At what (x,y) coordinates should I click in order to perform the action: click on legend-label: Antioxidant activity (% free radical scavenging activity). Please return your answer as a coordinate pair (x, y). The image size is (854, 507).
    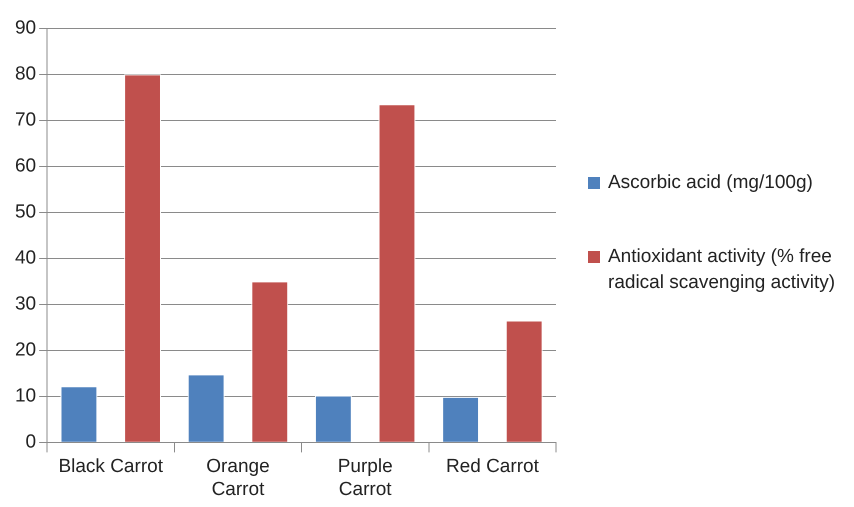
    Looking at the image, I should click on (722, 270).